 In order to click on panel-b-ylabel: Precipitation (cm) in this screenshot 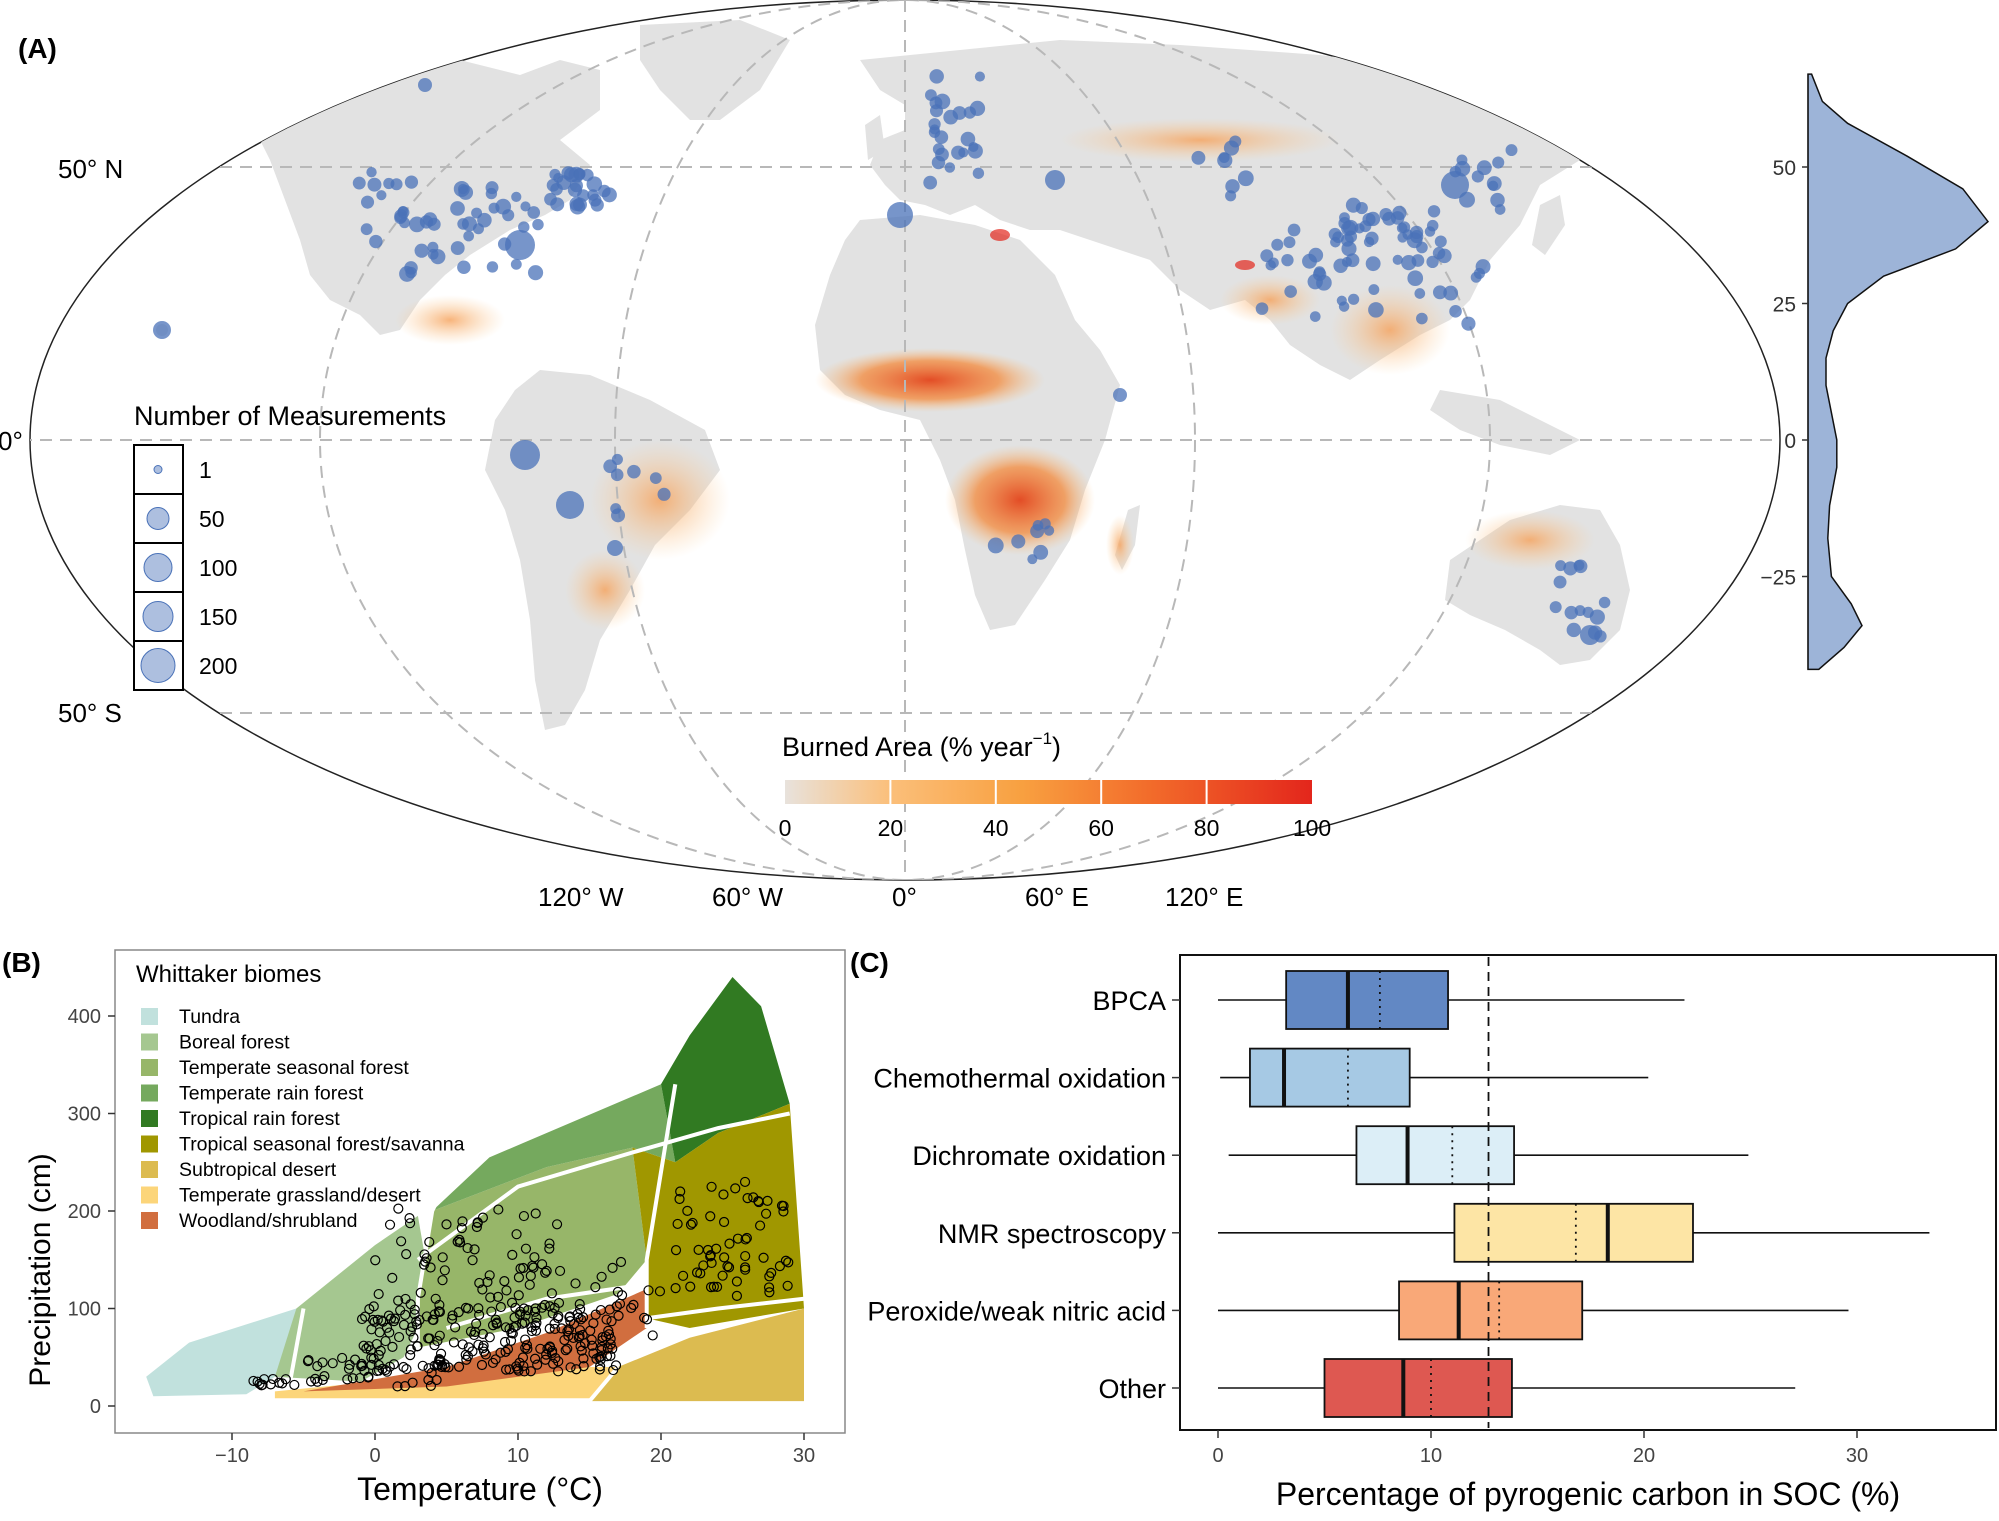, I will do `click(40, 1269)`.